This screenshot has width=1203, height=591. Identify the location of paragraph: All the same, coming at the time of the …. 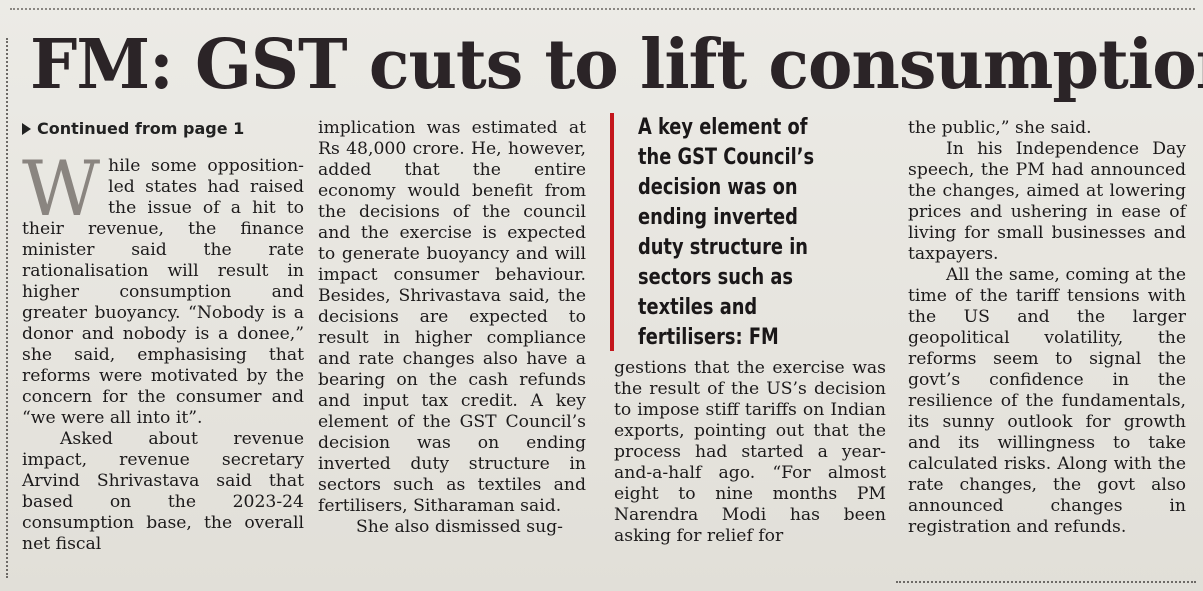
(1047, 401).